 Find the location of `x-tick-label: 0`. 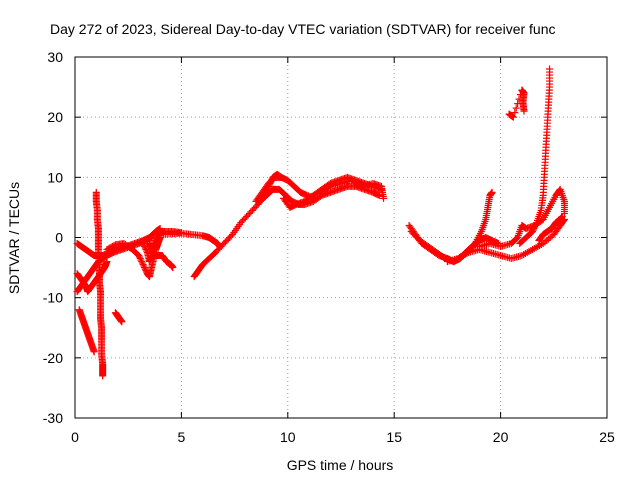

x-tick-label: 0 is located at coordinates (75, 437).